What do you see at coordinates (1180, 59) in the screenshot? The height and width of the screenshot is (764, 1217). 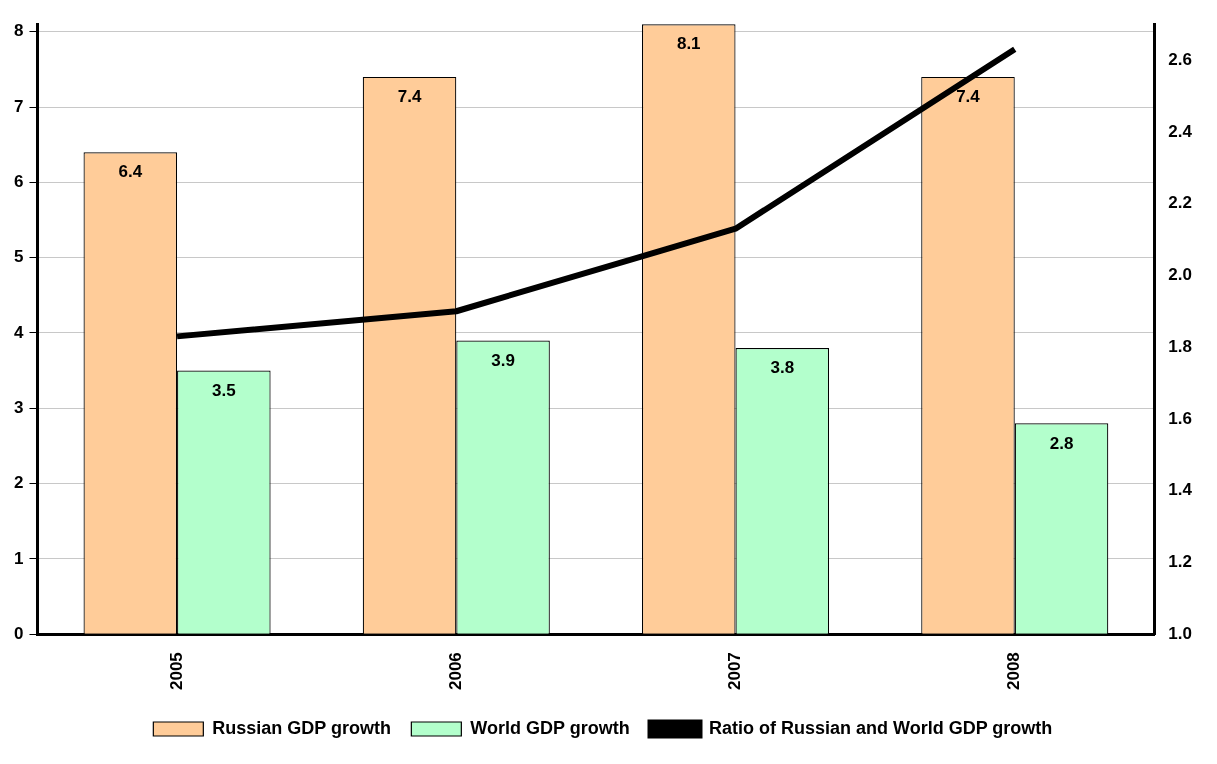 I see `y2-tick-label: 2.6` at bounding box center [1180, 59].